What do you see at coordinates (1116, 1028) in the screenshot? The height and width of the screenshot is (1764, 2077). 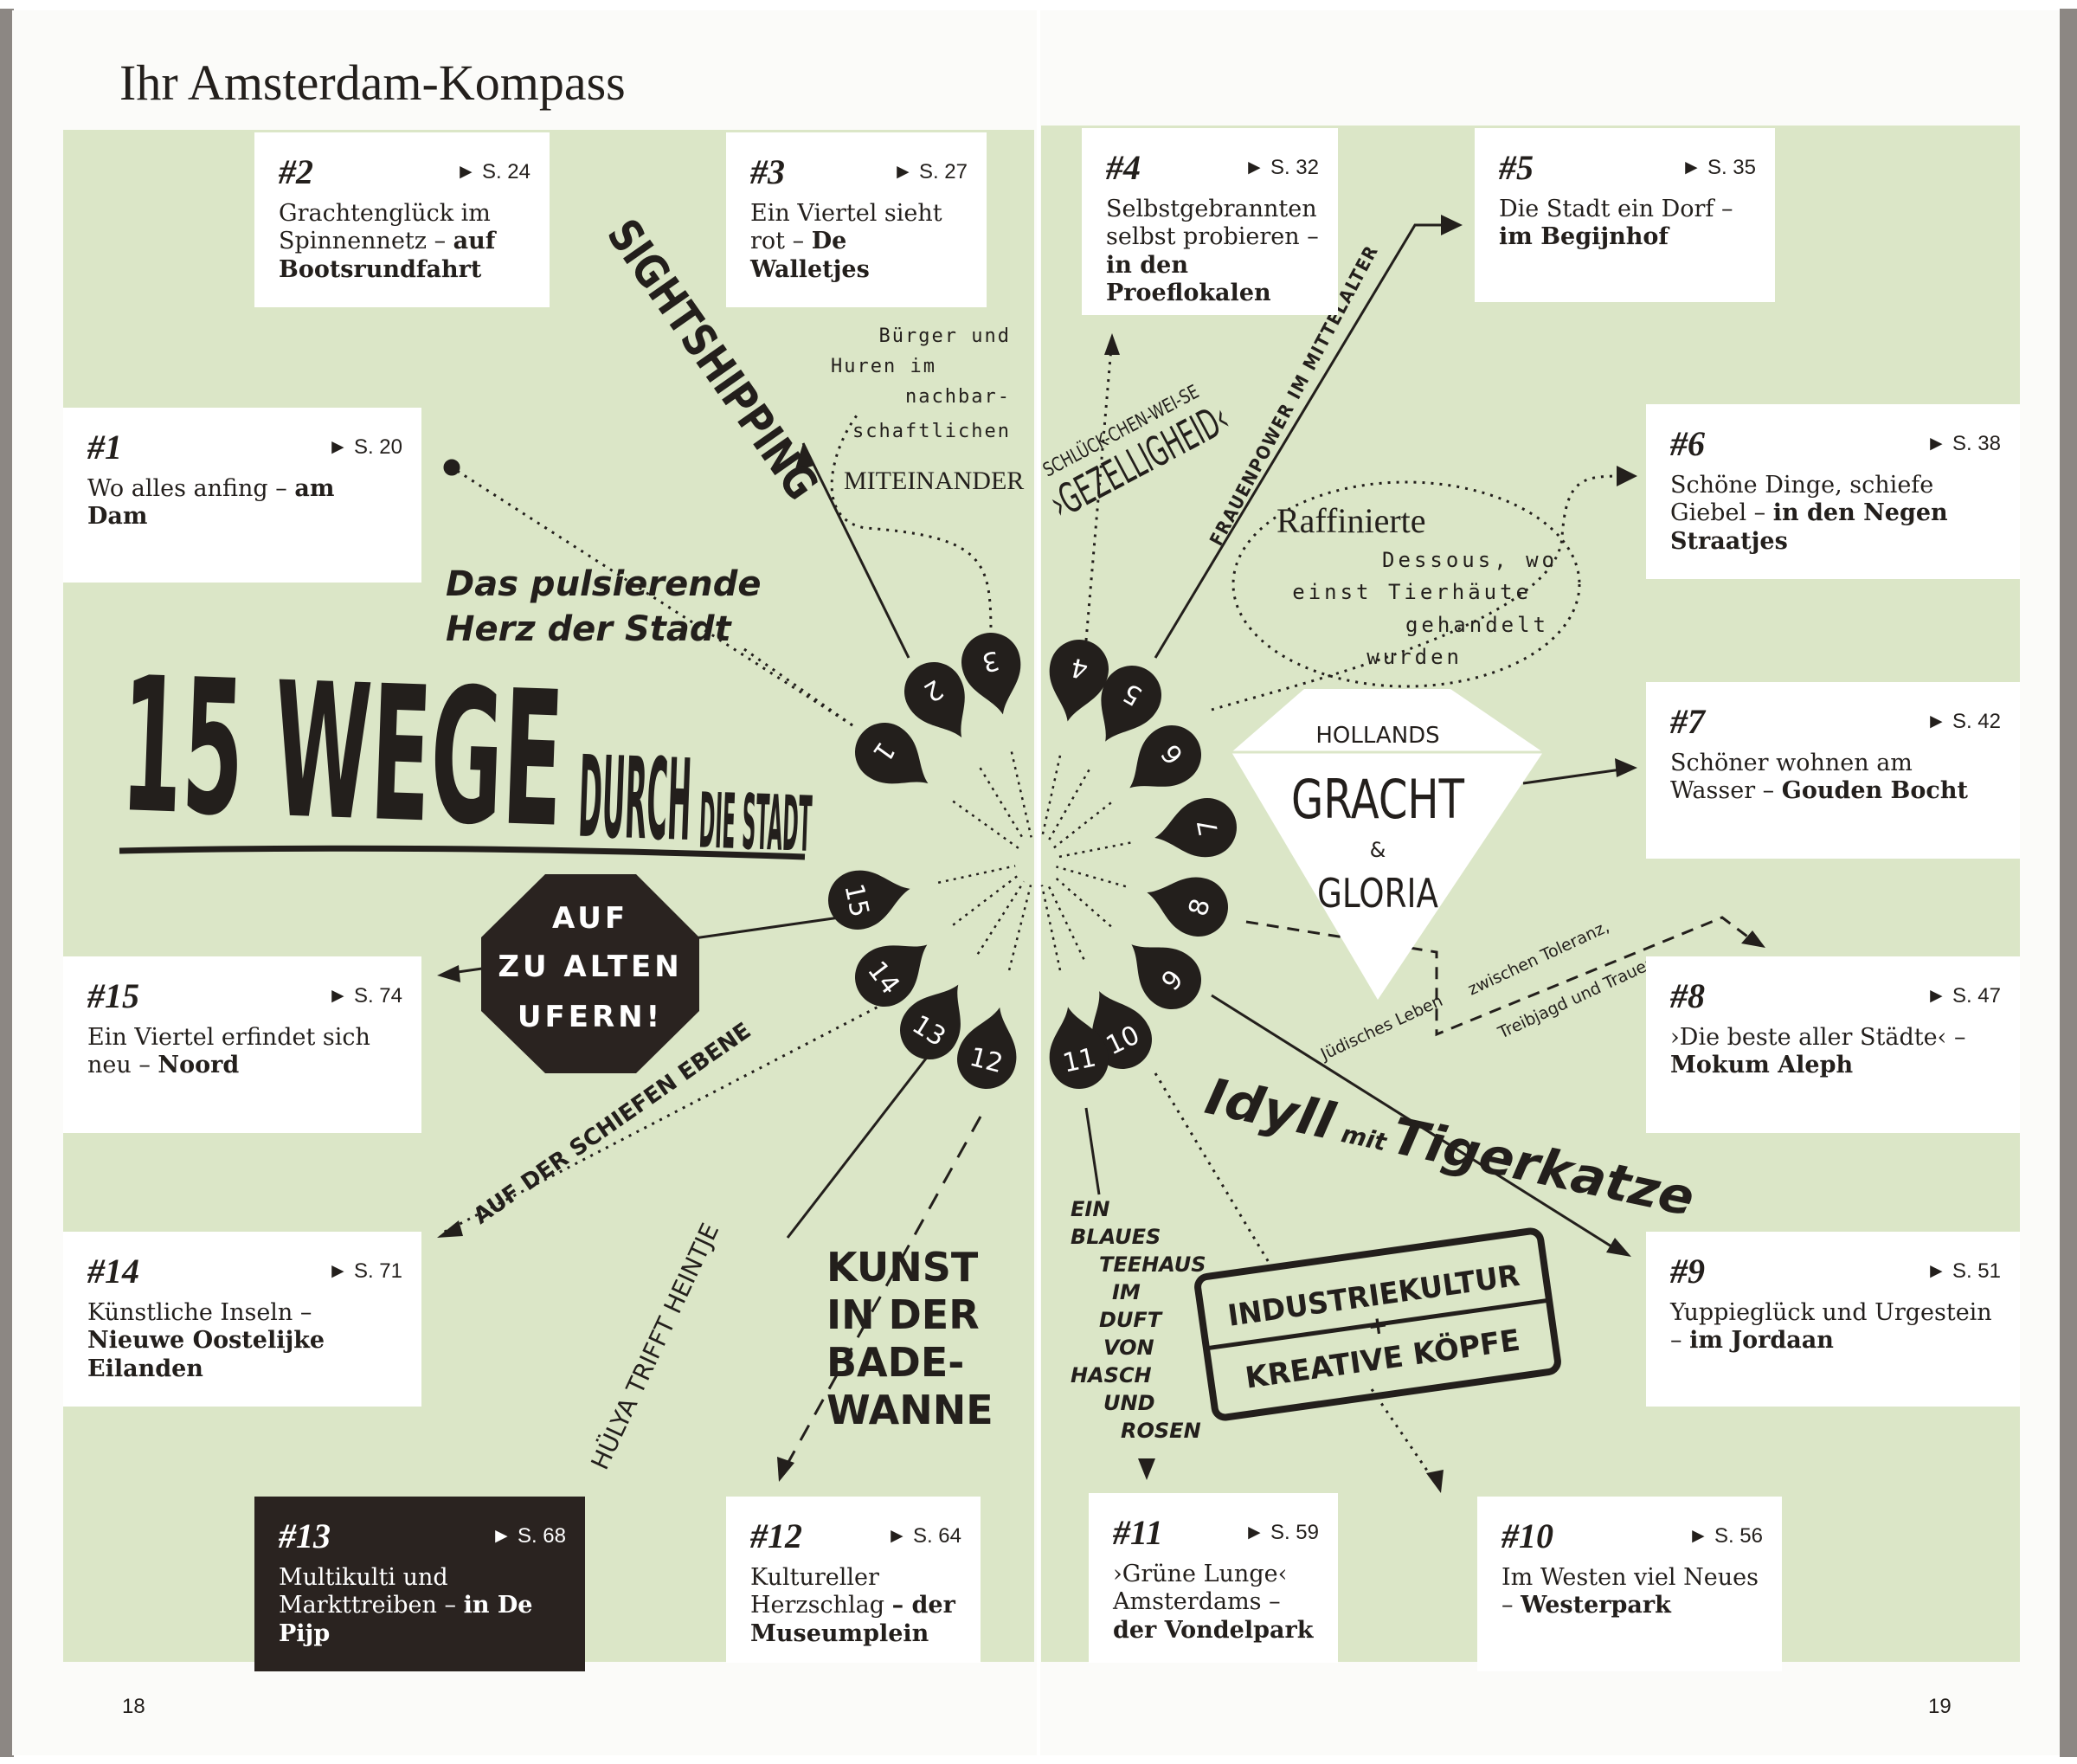 I see `route-drop-10: 10` at bounding box center [1116, 1028].